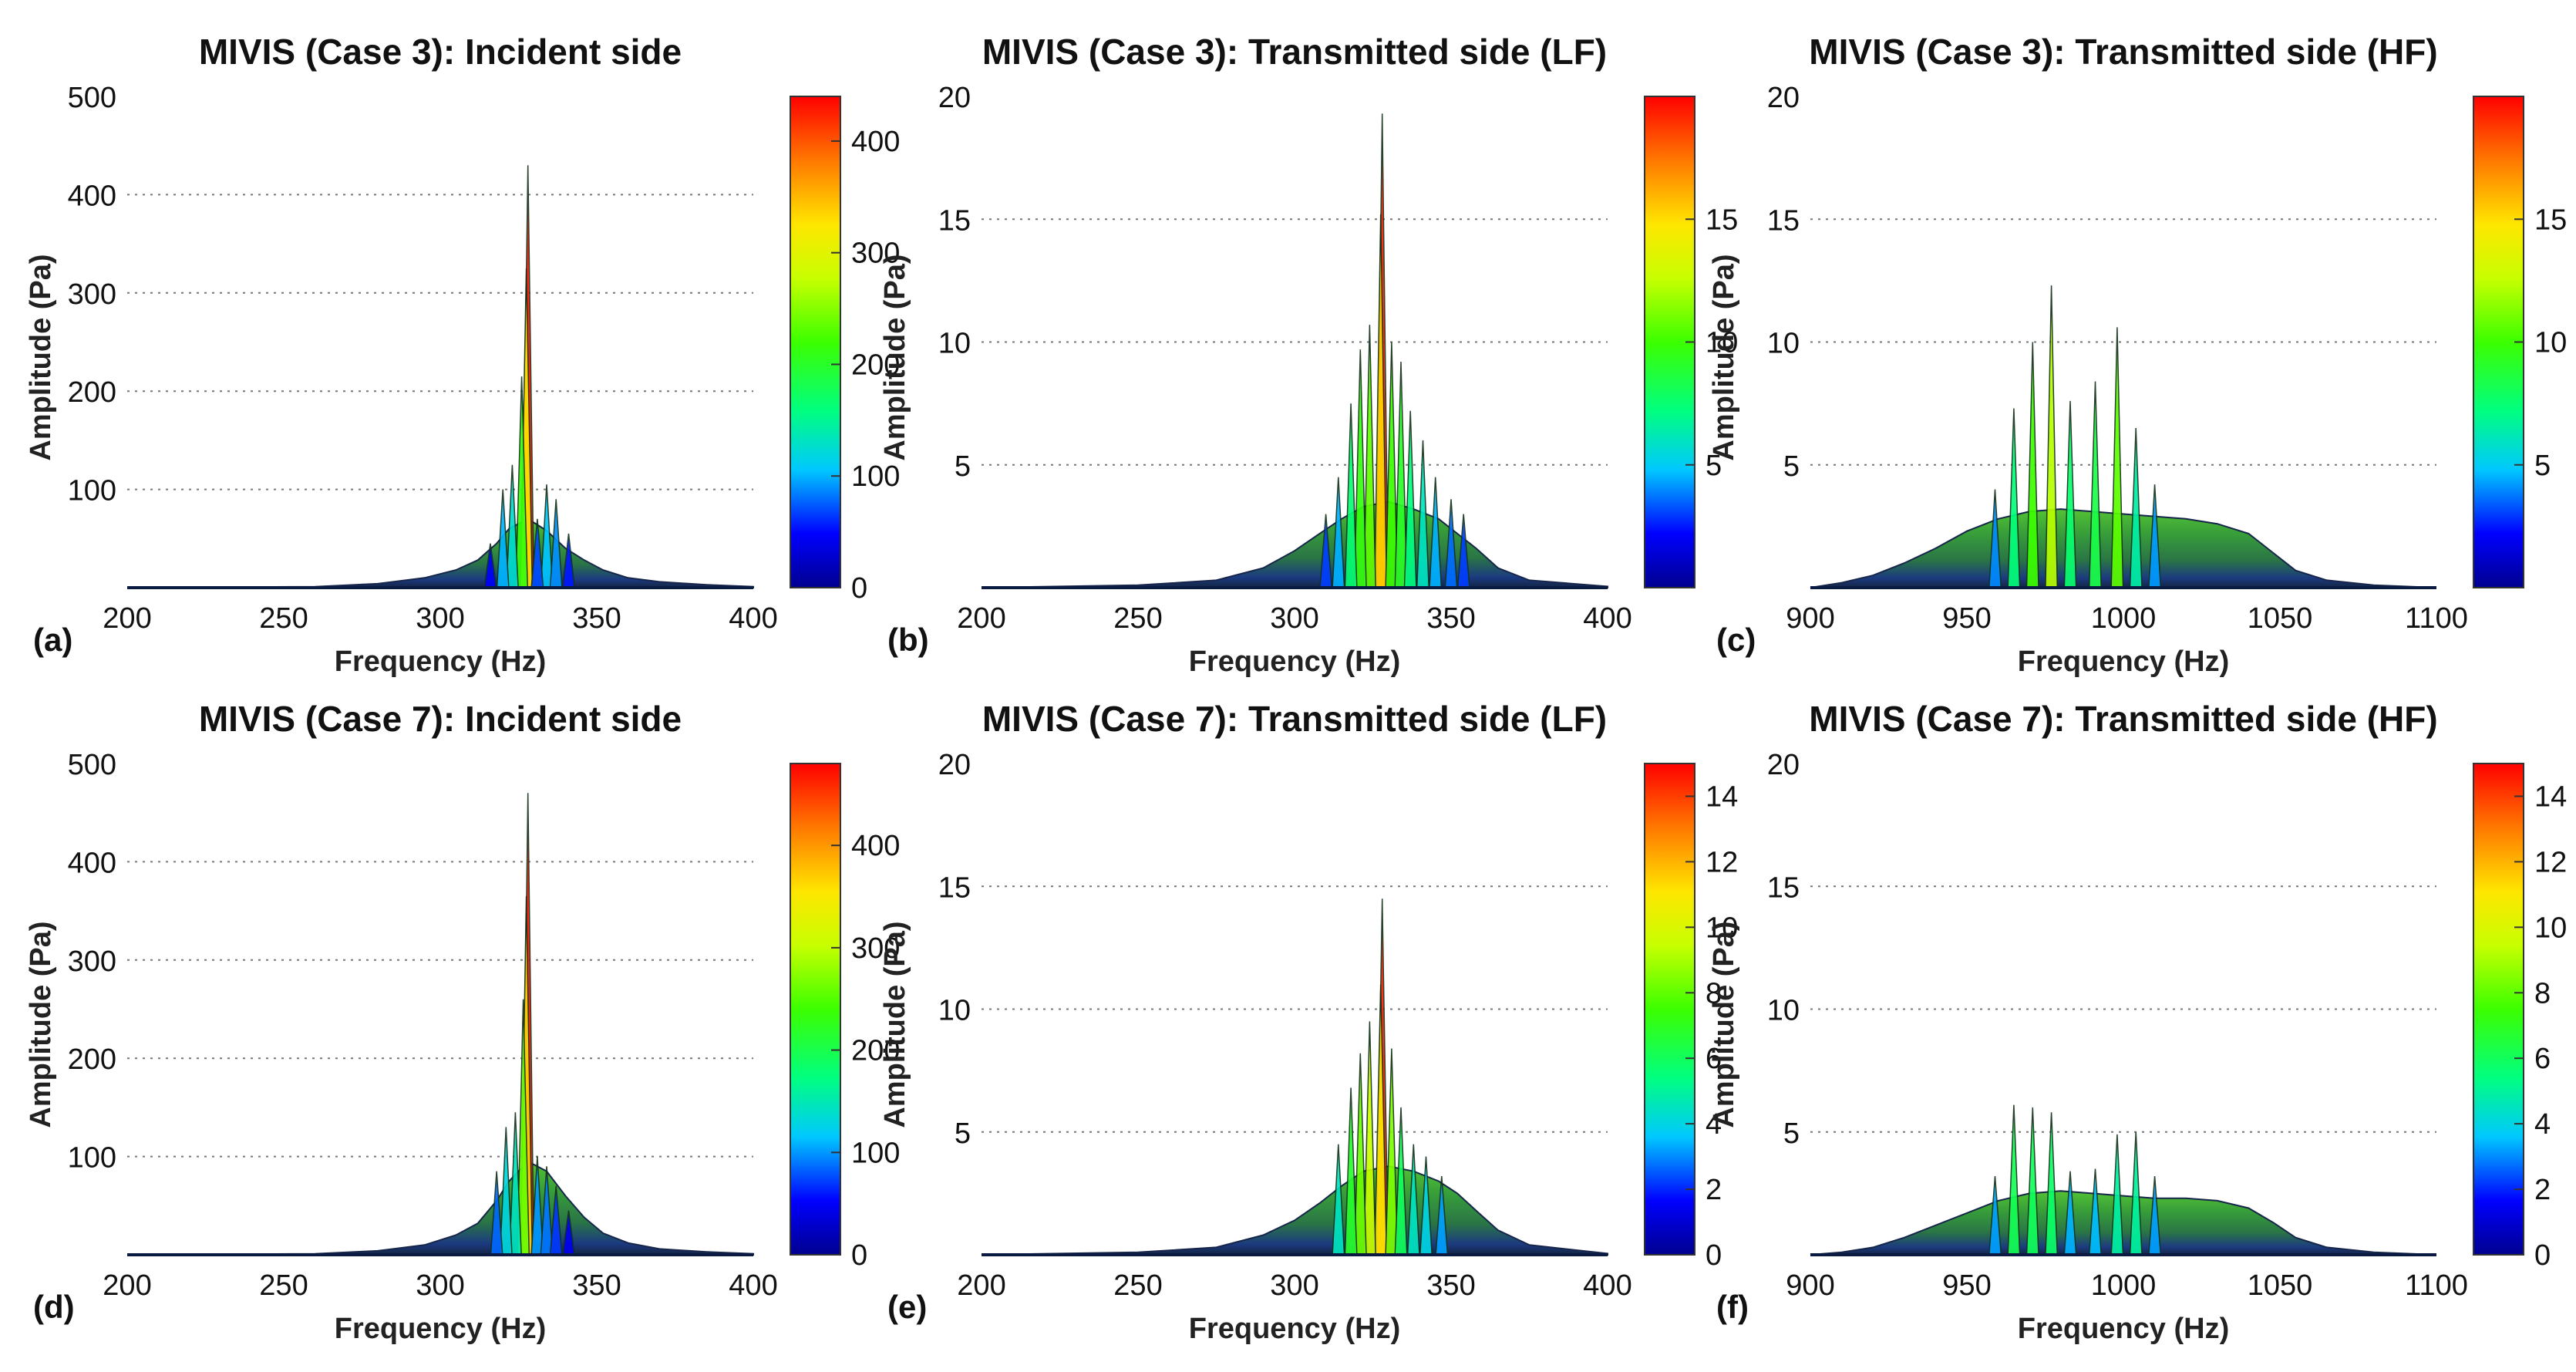 Image resolution: width=2576 pixels, height=1372 pixels. I want to click on panel-label: (c), so click(1736, 640).